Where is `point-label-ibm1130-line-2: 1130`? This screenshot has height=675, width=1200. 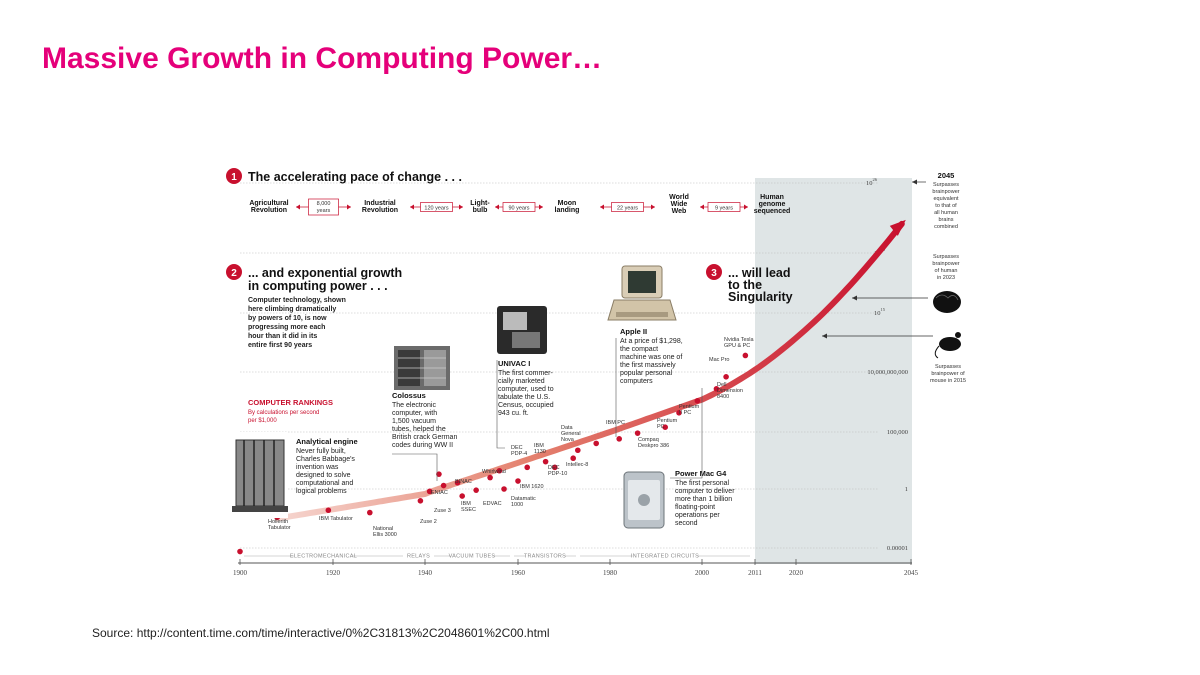 point-label-ibm1130-line-2: 1130 is located at coordinates (540, 452).